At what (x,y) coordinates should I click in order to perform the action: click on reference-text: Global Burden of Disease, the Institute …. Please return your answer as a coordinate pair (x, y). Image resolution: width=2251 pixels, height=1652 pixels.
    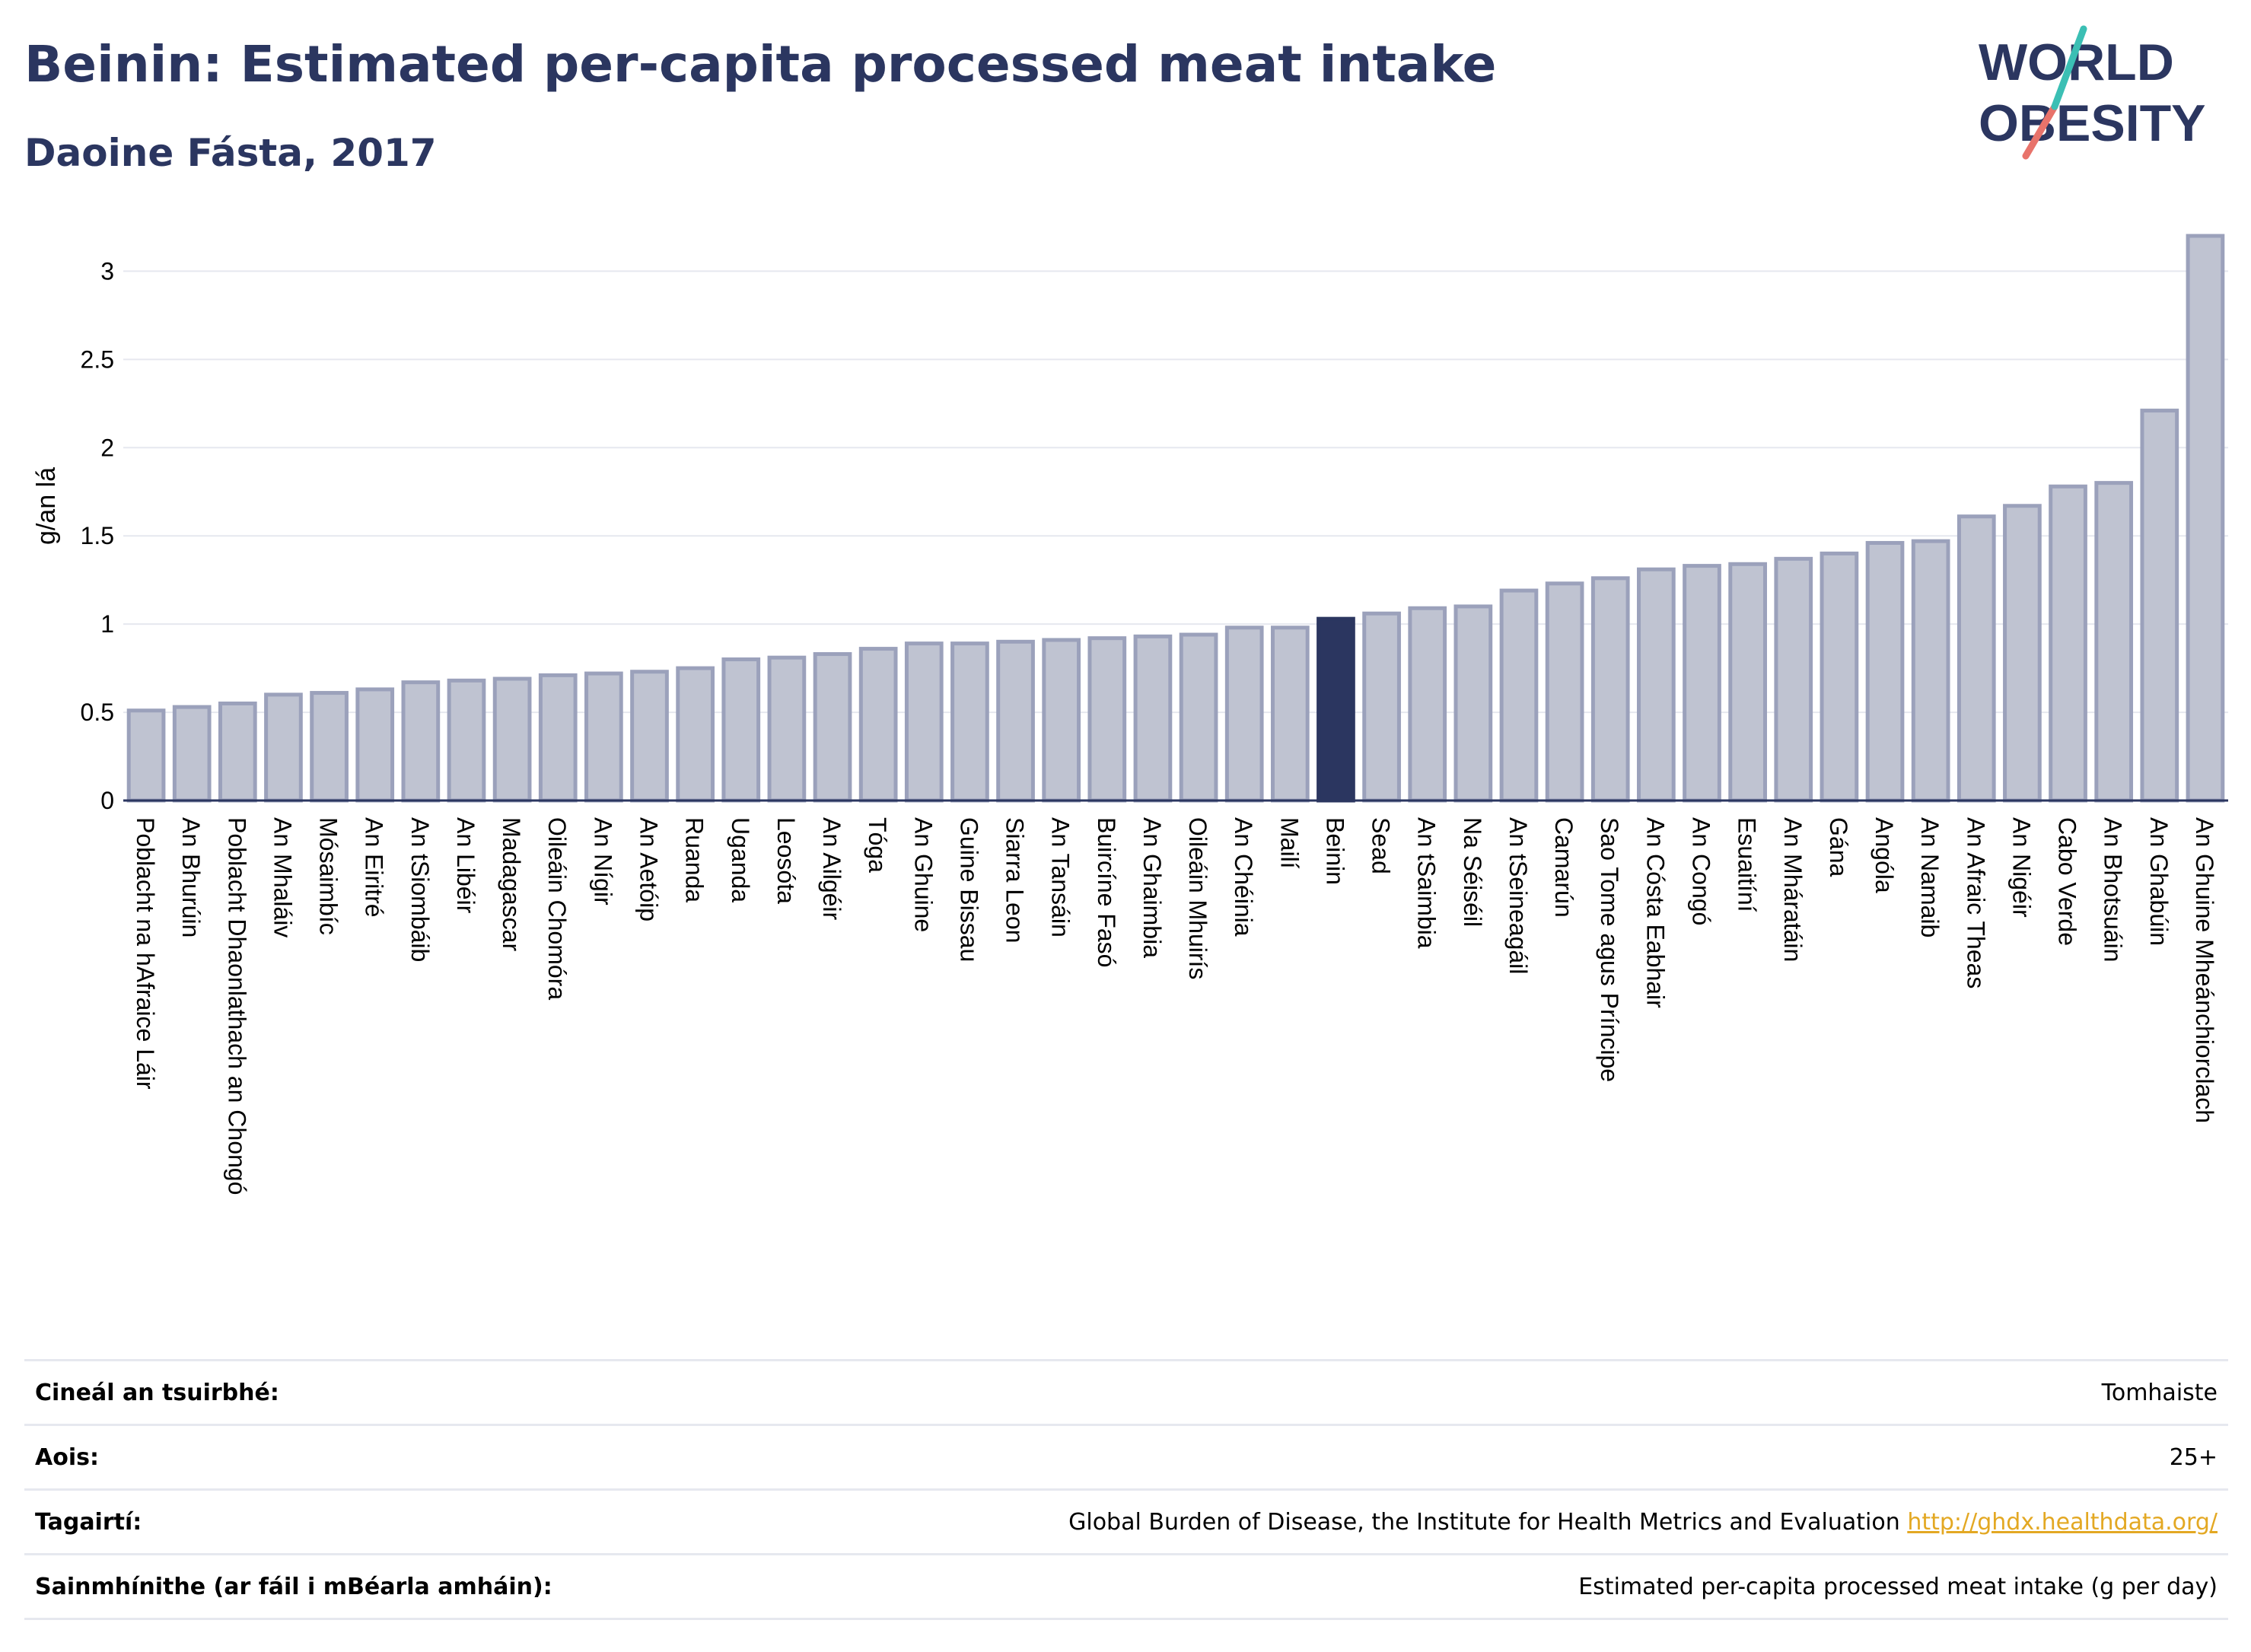
    Looking at the image, I should click on (1484, 1522).